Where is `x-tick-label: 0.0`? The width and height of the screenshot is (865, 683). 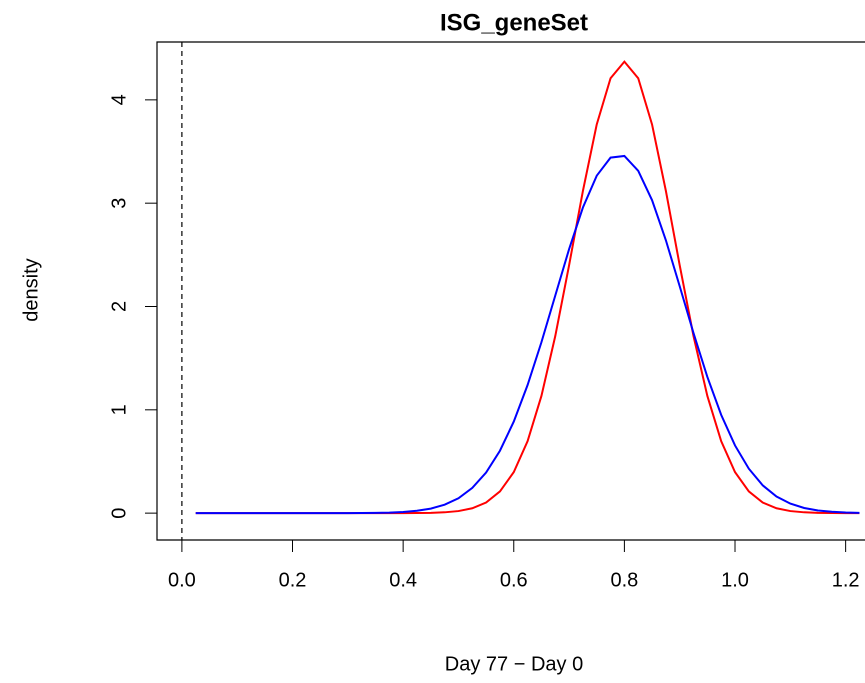 x-tick-label: 0.0 is located at coordinates (182, 580).